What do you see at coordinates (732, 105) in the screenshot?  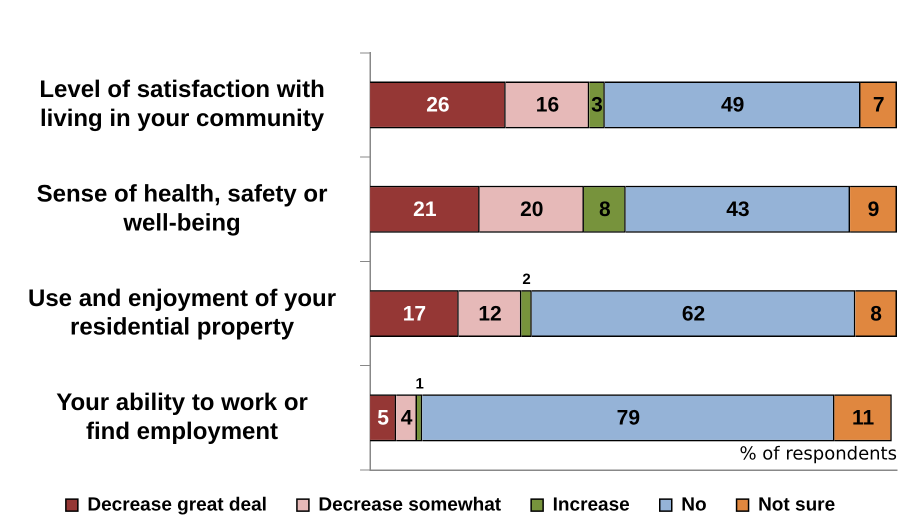 I see `data-label: 49` at bounding box center [732, 105].